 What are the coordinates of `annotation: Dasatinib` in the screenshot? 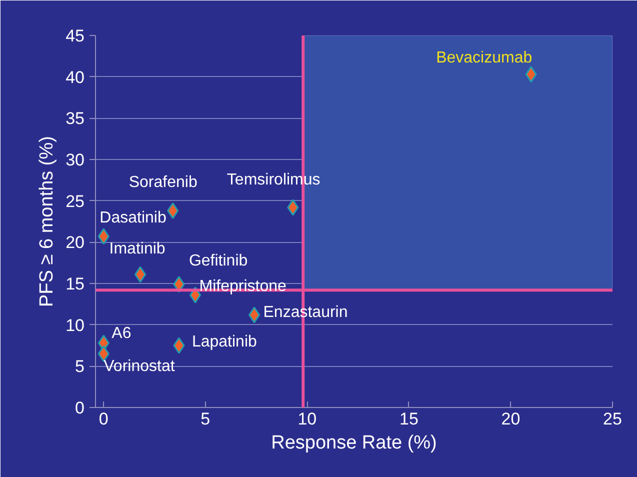 It's located at (133, 217).